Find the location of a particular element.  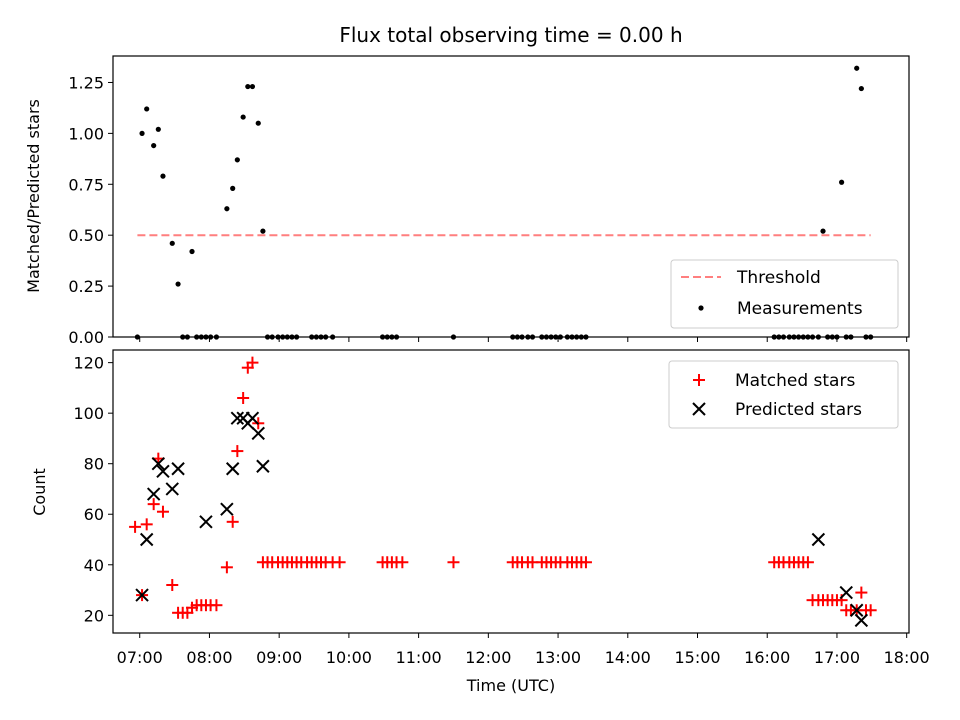

matched-legend-swatch is located at coordinates (699, 380).